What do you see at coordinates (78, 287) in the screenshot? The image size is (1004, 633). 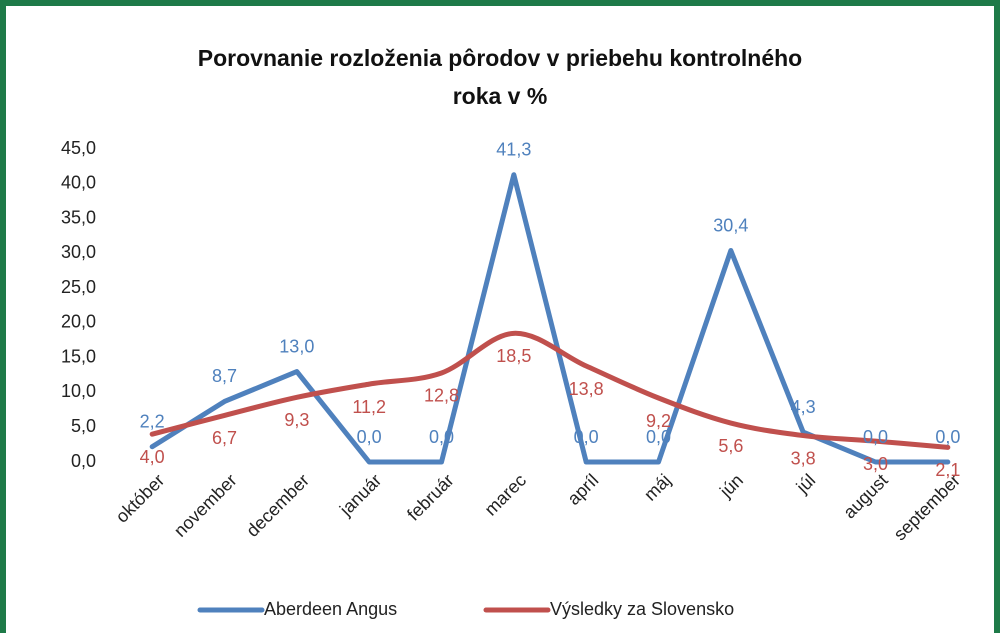 I see `y-tick-label: 25,0` at bounding box center [78, 287].